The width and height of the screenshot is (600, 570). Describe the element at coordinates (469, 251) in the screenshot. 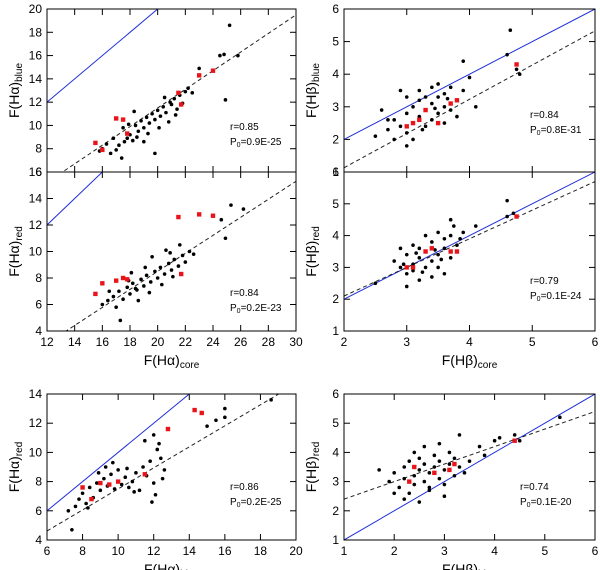

I see `plot-frame-d` at that location.